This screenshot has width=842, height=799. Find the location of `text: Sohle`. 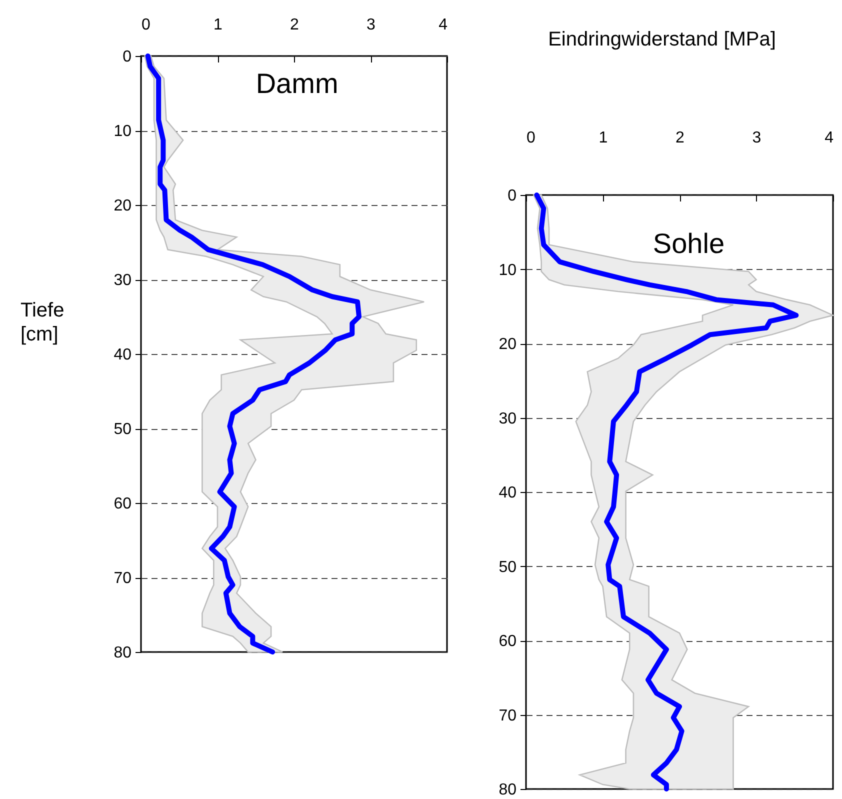

text: Sohle is located at coordinates (688, 243).